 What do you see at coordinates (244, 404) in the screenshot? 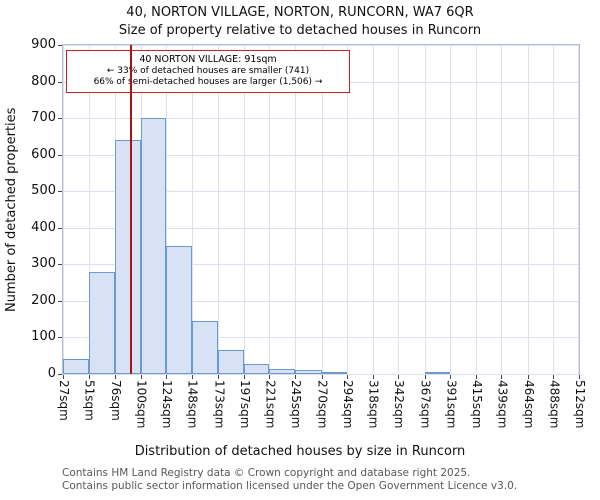
I see `x-tick-label: 197sqm` at bounding box center [244, 404].